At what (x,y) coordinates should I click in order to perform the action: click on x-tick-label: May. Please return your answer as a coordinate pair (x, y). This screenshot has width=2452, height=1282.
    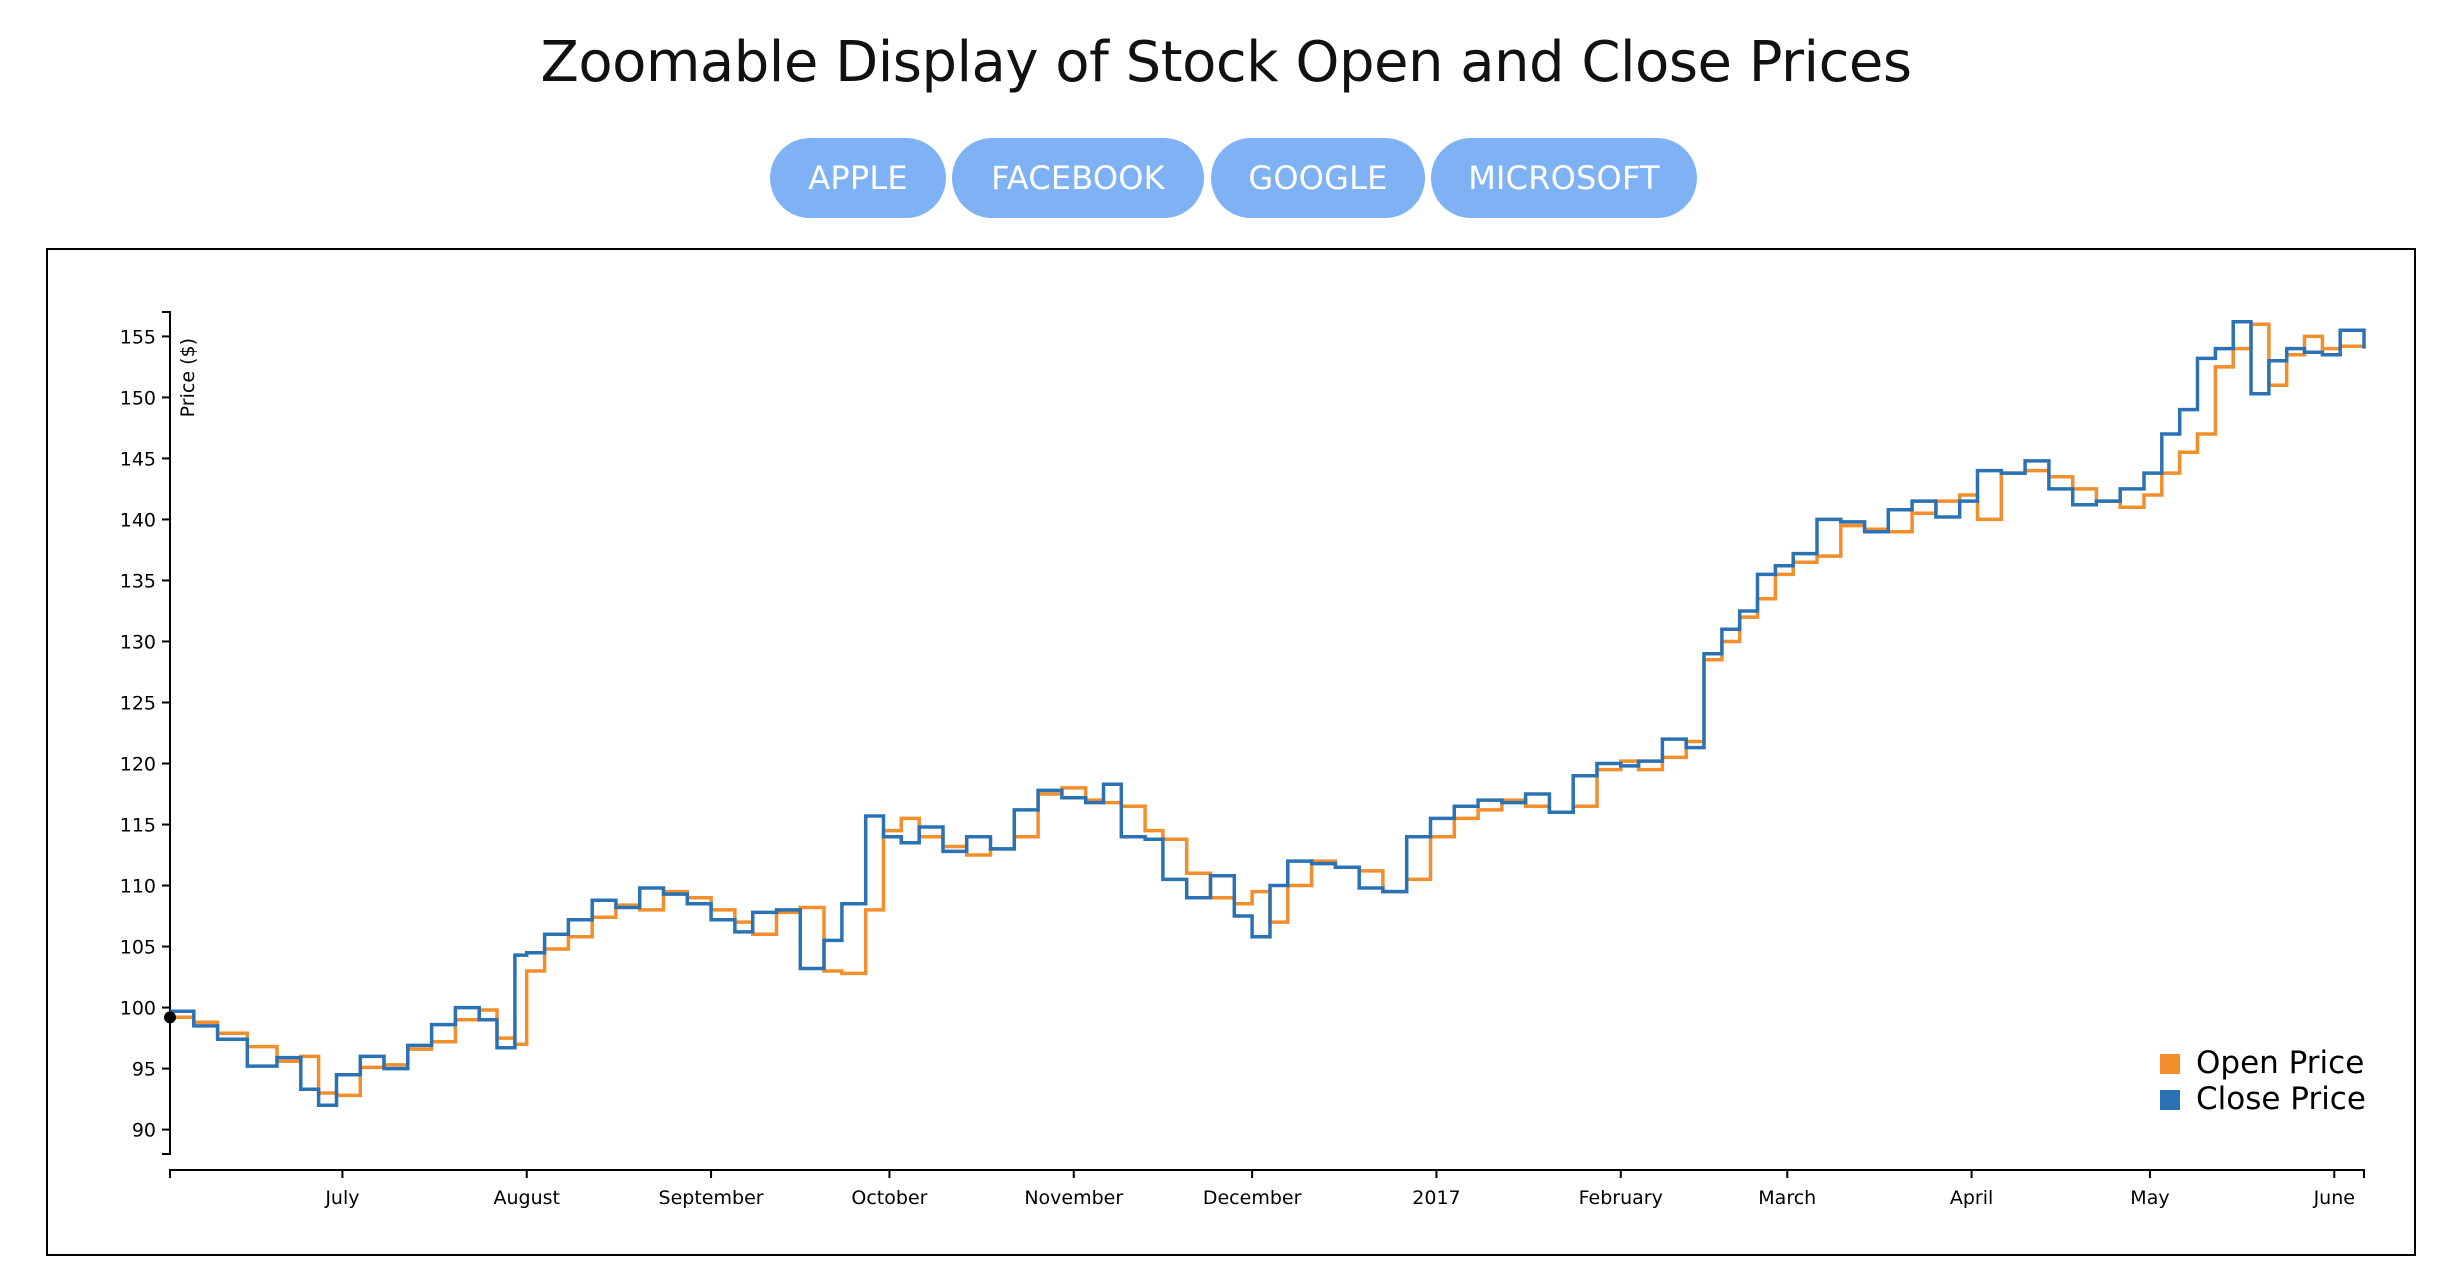
    Looking at the image, I should click on (2149, 1198).